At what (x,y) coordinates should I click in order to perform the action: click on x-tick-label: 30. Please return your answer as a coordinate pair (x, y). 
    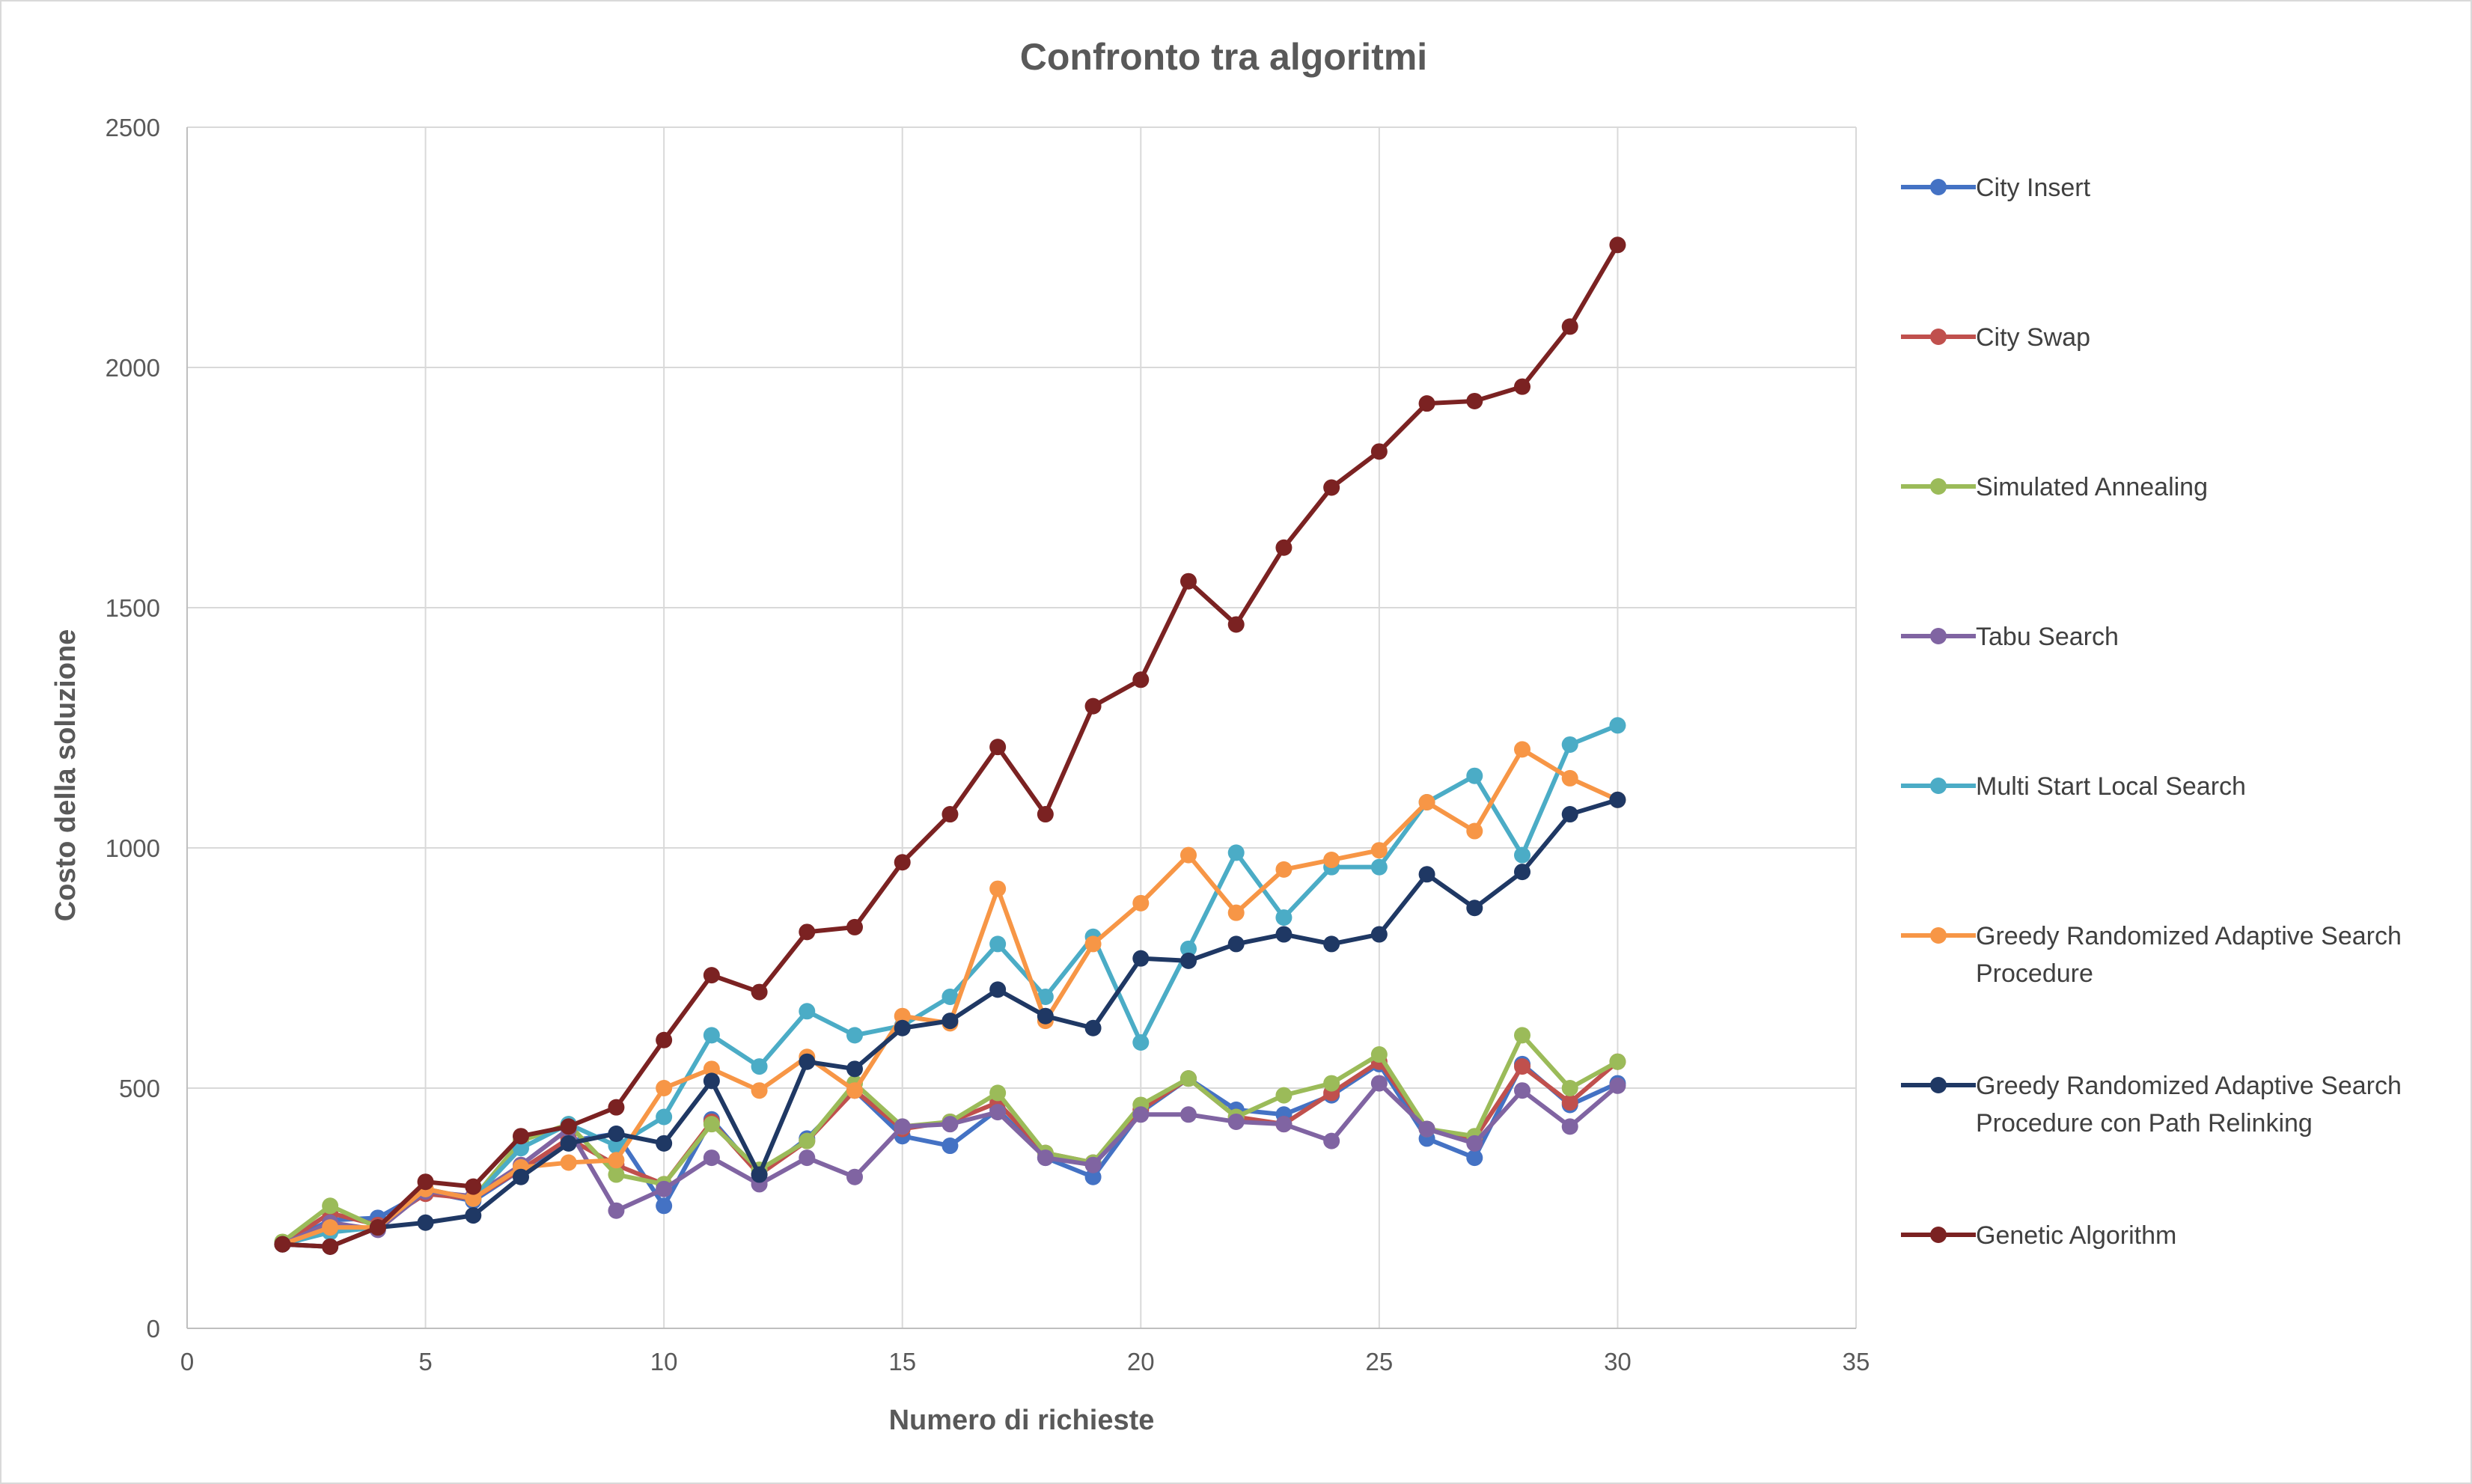
    Looking at the image, I should click on (1618, 1361).